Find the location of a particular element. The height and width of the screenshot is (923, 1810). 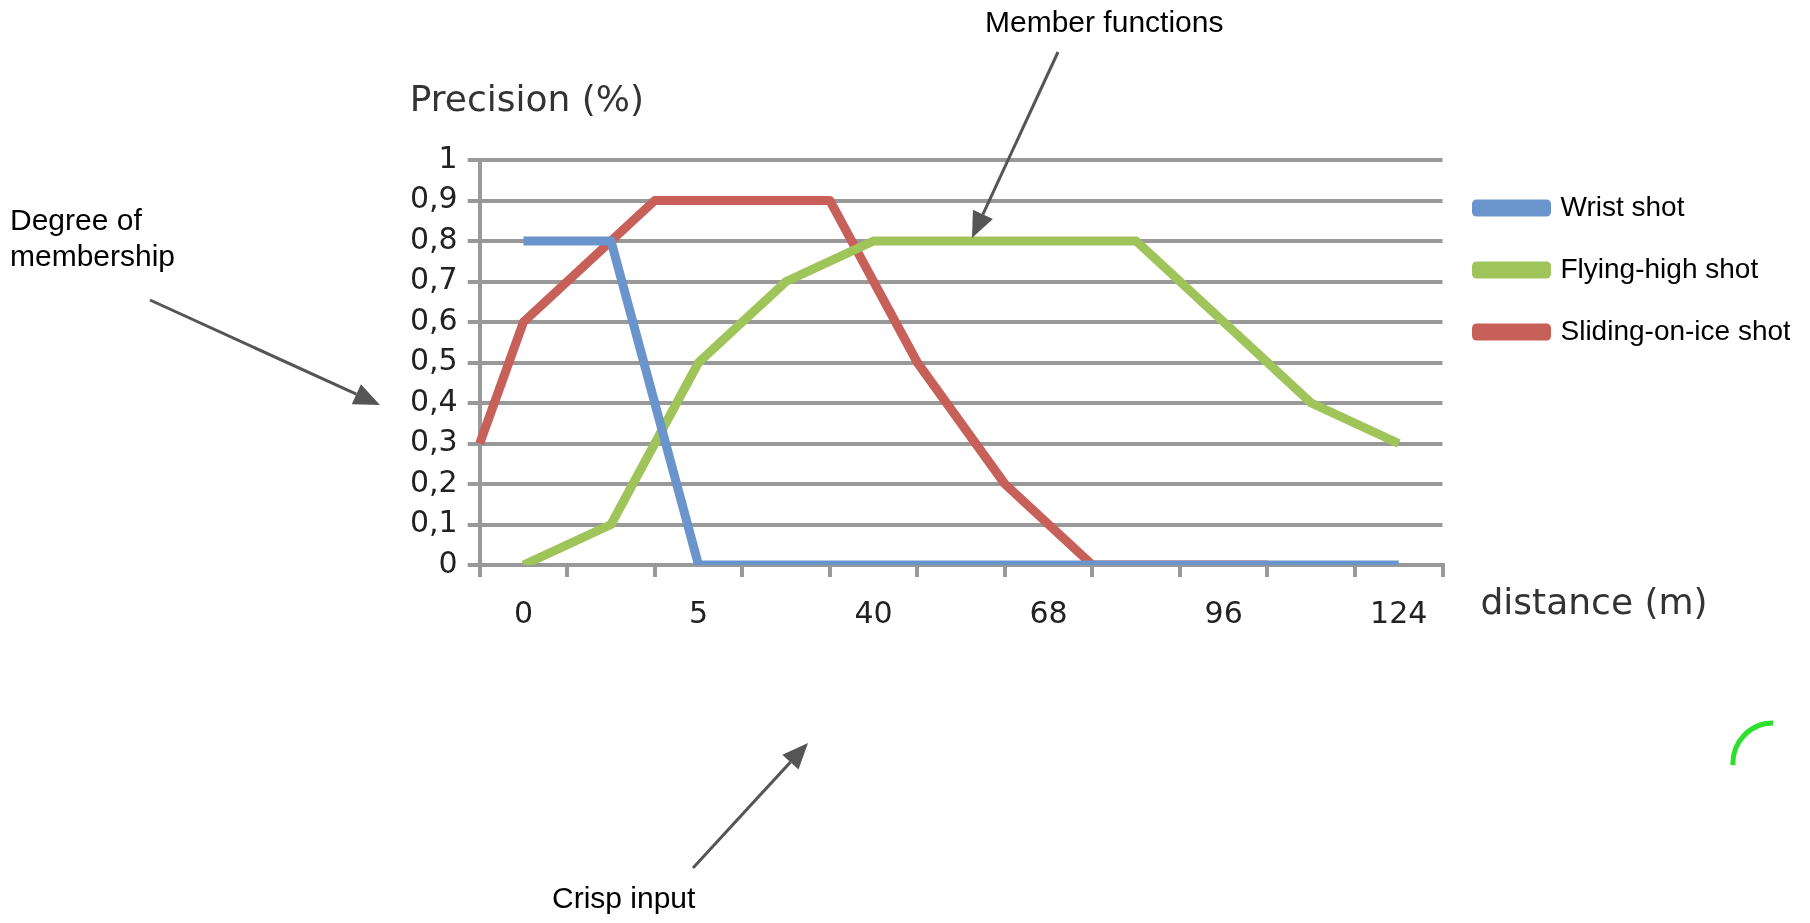

text: Crisp input is located at coordinates (624, 898).